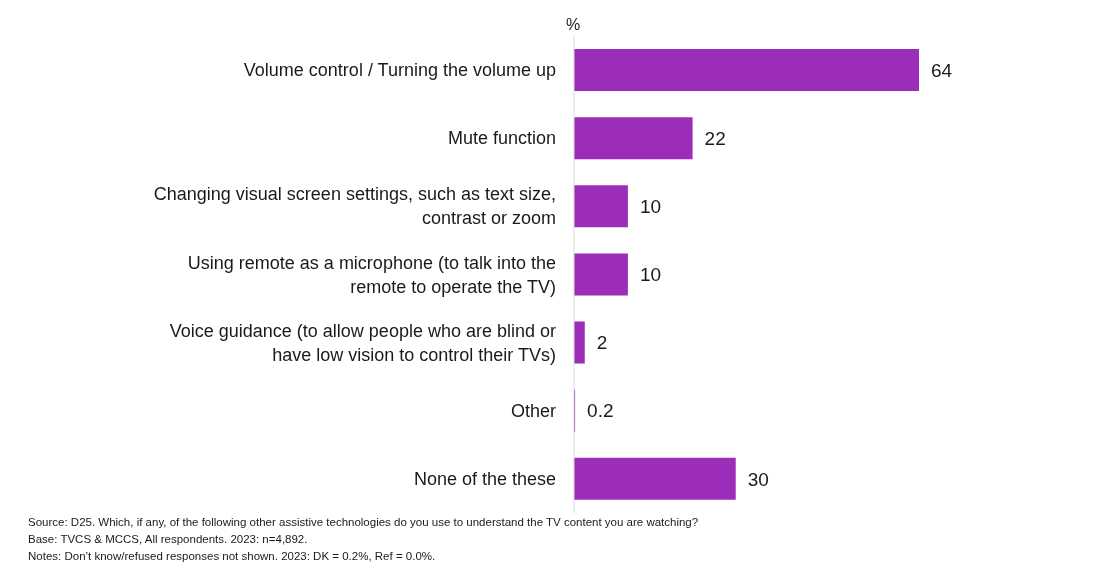 This screenshot has width=1107, height=570. What do you see at coordinates (533, 410) in the screenshot?
I see `y-tick-label: Other` at bounding box center [533, 410].